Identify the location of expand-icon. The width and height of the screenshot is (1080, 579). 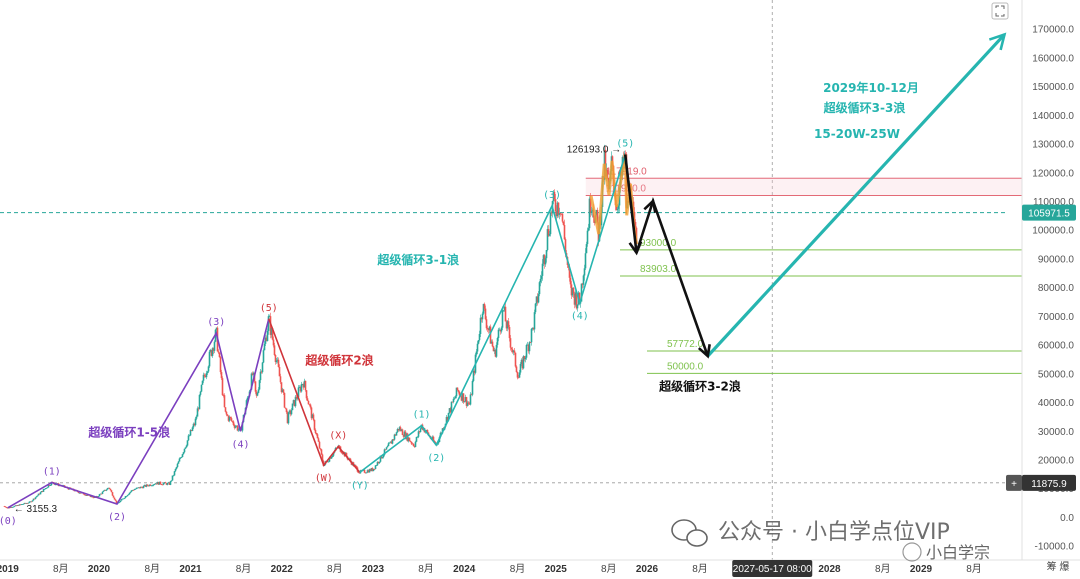
(1000, 11).